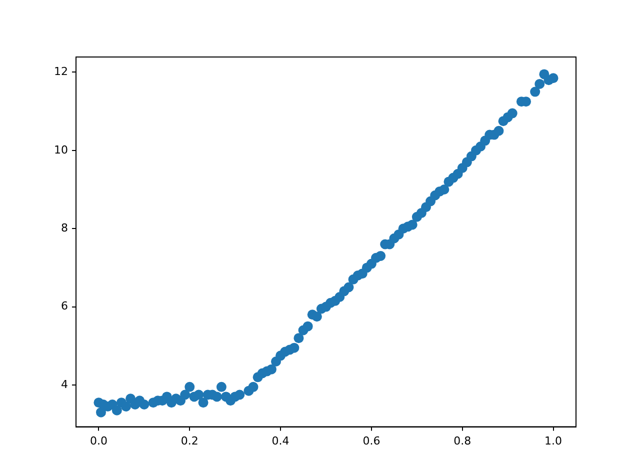 The image size is (640, 476). Describe the element at coordinates (61, 71) in the screenshot. I see `y-tick-label: 12` at that location.